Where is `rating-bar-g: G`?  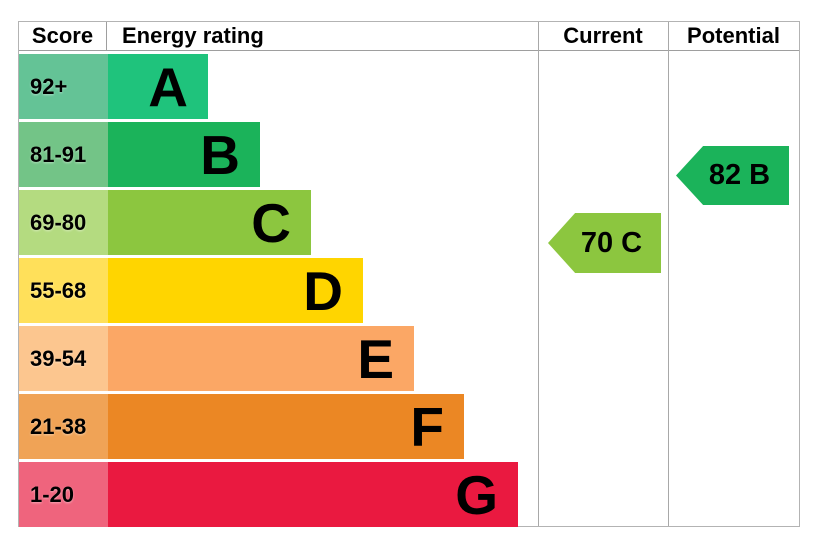 rating-bar-g: G is located at coordinates (313, 494).